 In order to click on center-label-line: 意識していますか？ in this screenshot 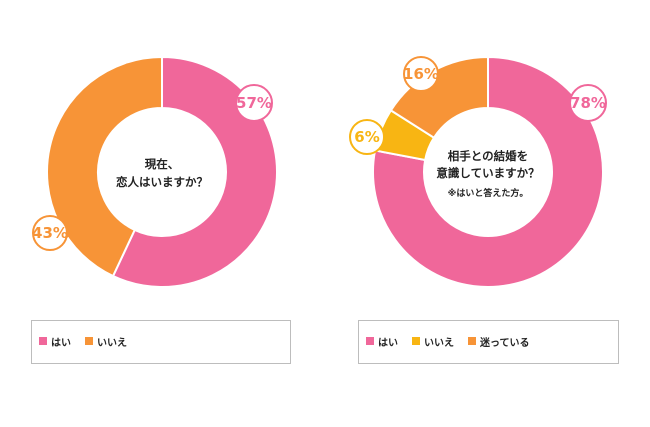, I will do `click(487, 173)`.